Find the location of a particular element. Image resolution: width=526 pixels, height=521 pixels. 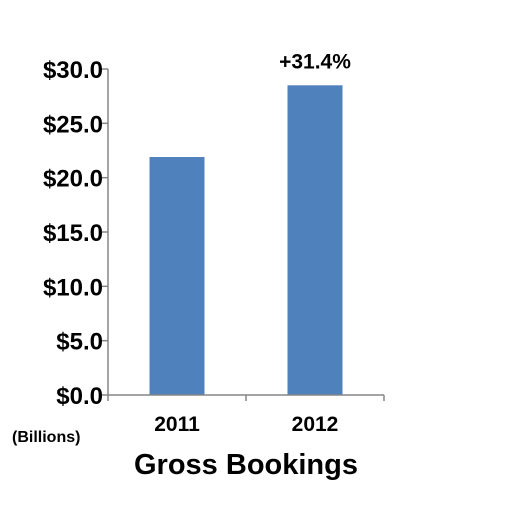

x-axis: 2011 2012 is located at coordinates (246, 415).